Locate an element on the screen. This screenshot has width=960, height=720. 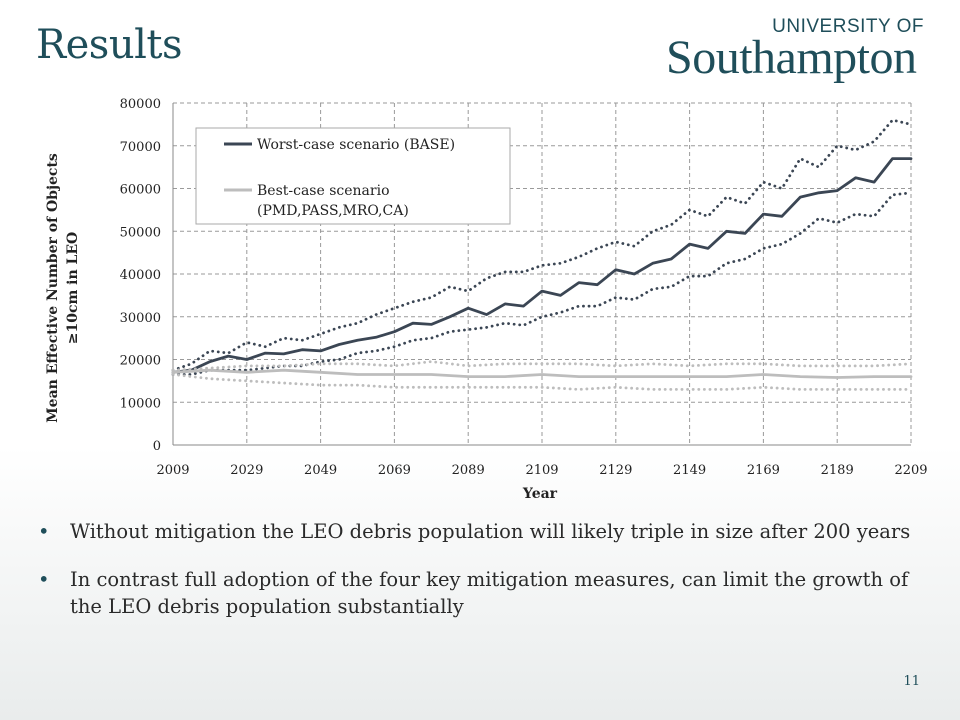
legend-label-best: Best-case scenario is located at coordinates (323, 191).